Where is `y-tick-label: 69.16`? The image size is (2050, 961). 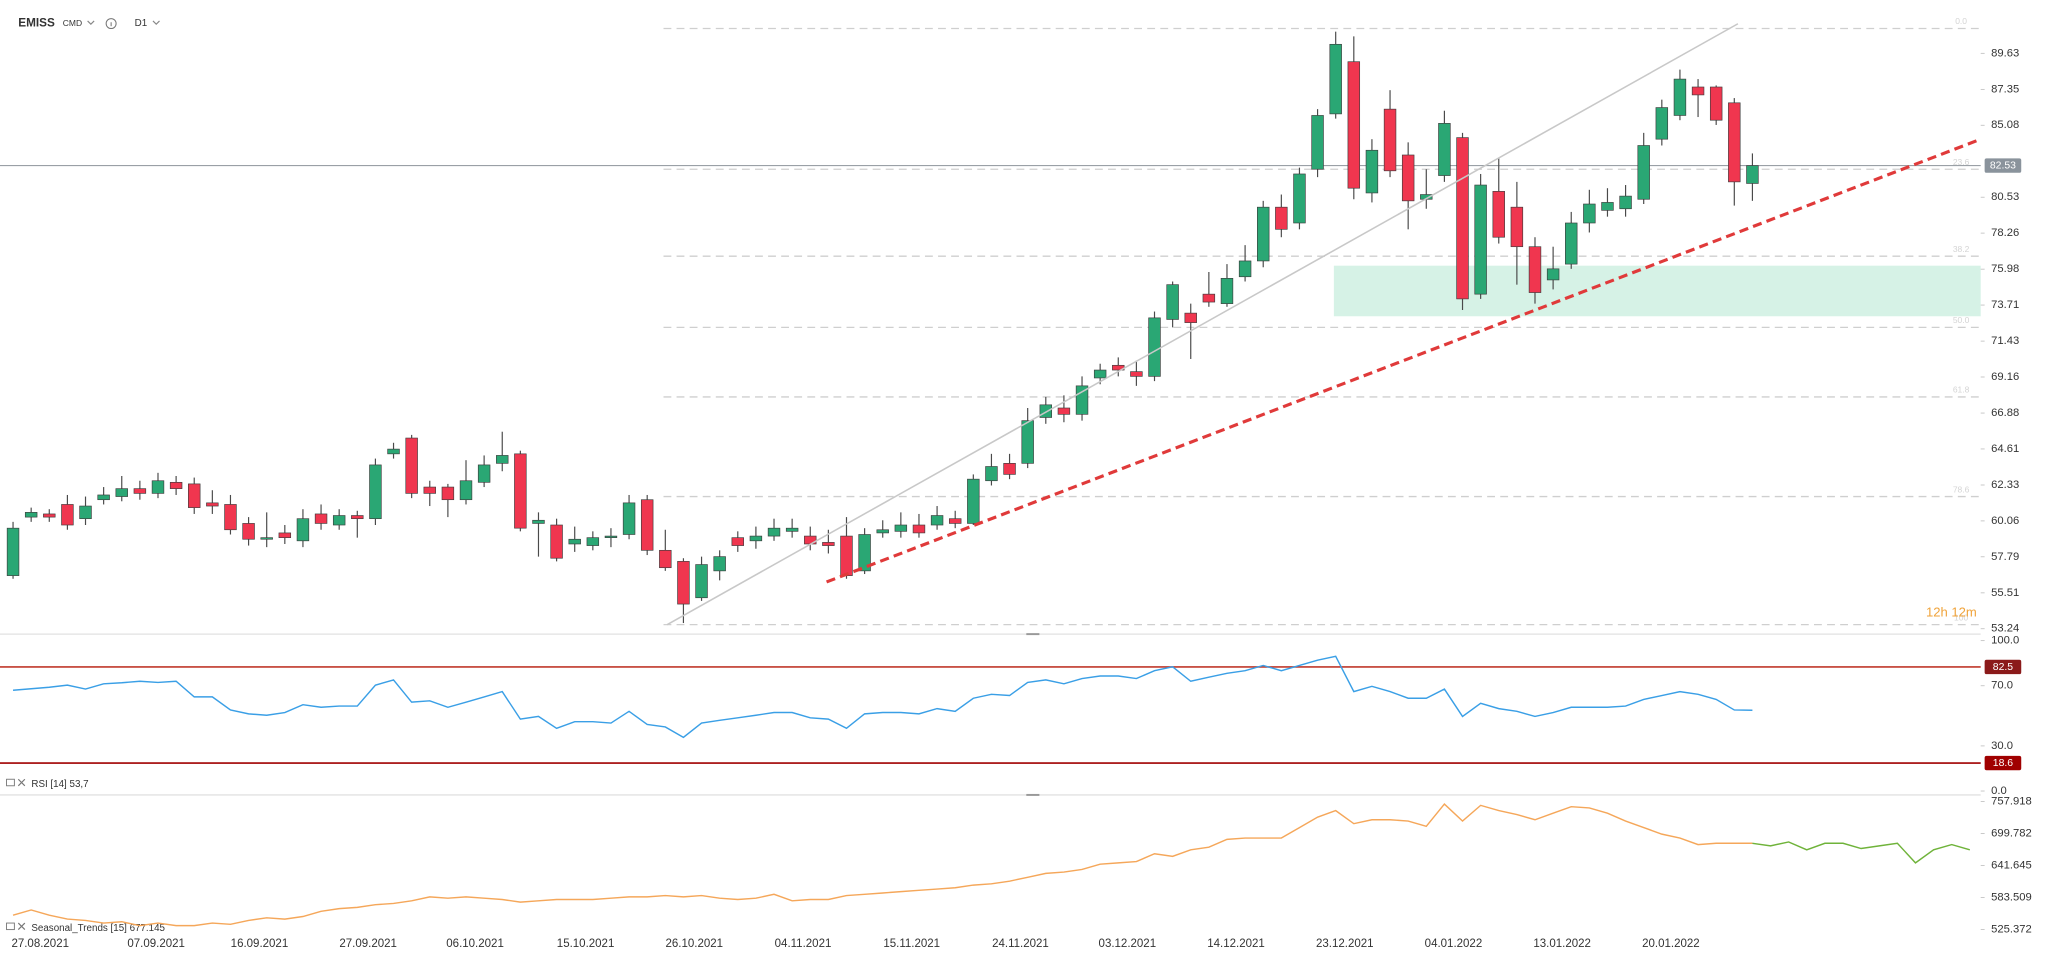
y-tick-label: 69.16 is located at coordinates (2005, 377).